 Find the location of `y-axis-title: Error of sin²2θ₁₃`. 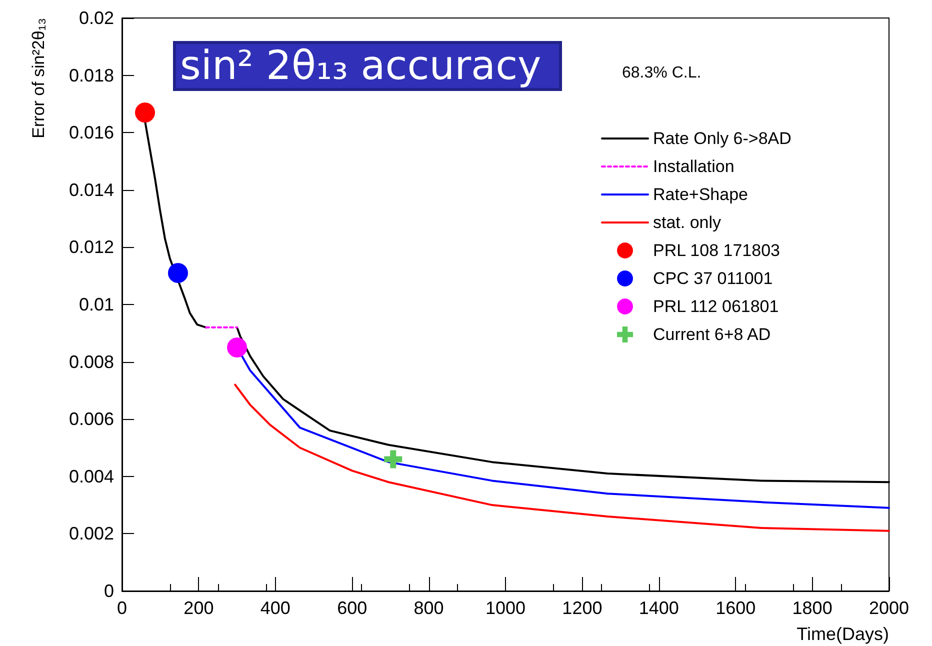

y-axis-title: Error of sin²2θ₁₃ is located at coordinates (38, 78).